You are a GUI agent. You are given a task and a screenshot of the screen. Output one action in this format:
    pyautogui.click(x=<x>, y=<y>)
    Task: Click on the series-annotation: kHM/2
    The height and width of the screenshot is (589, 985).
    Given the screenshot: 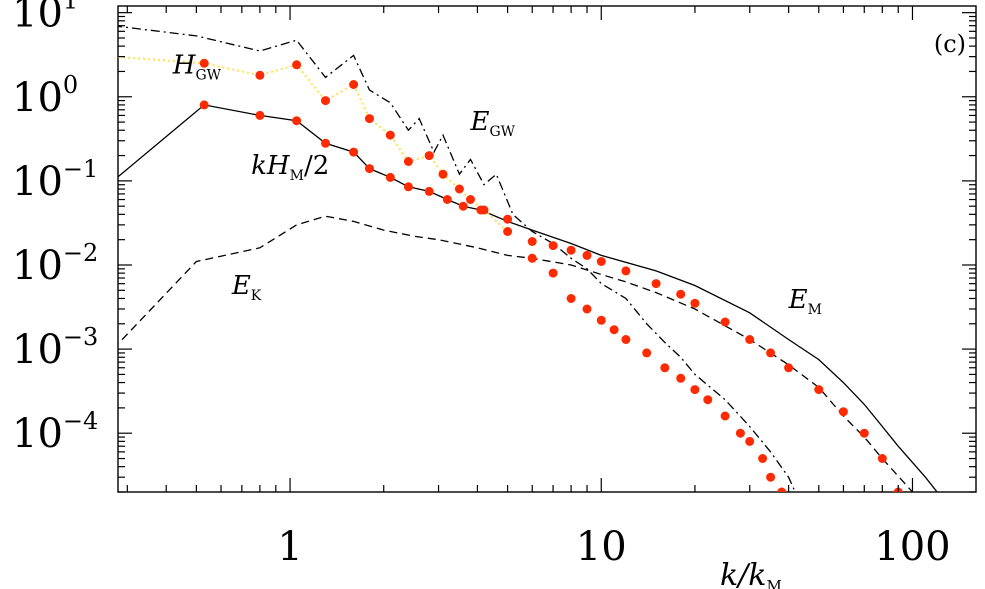 What is the action you would take?
    pyautogui.click(x=290, y=167)
    